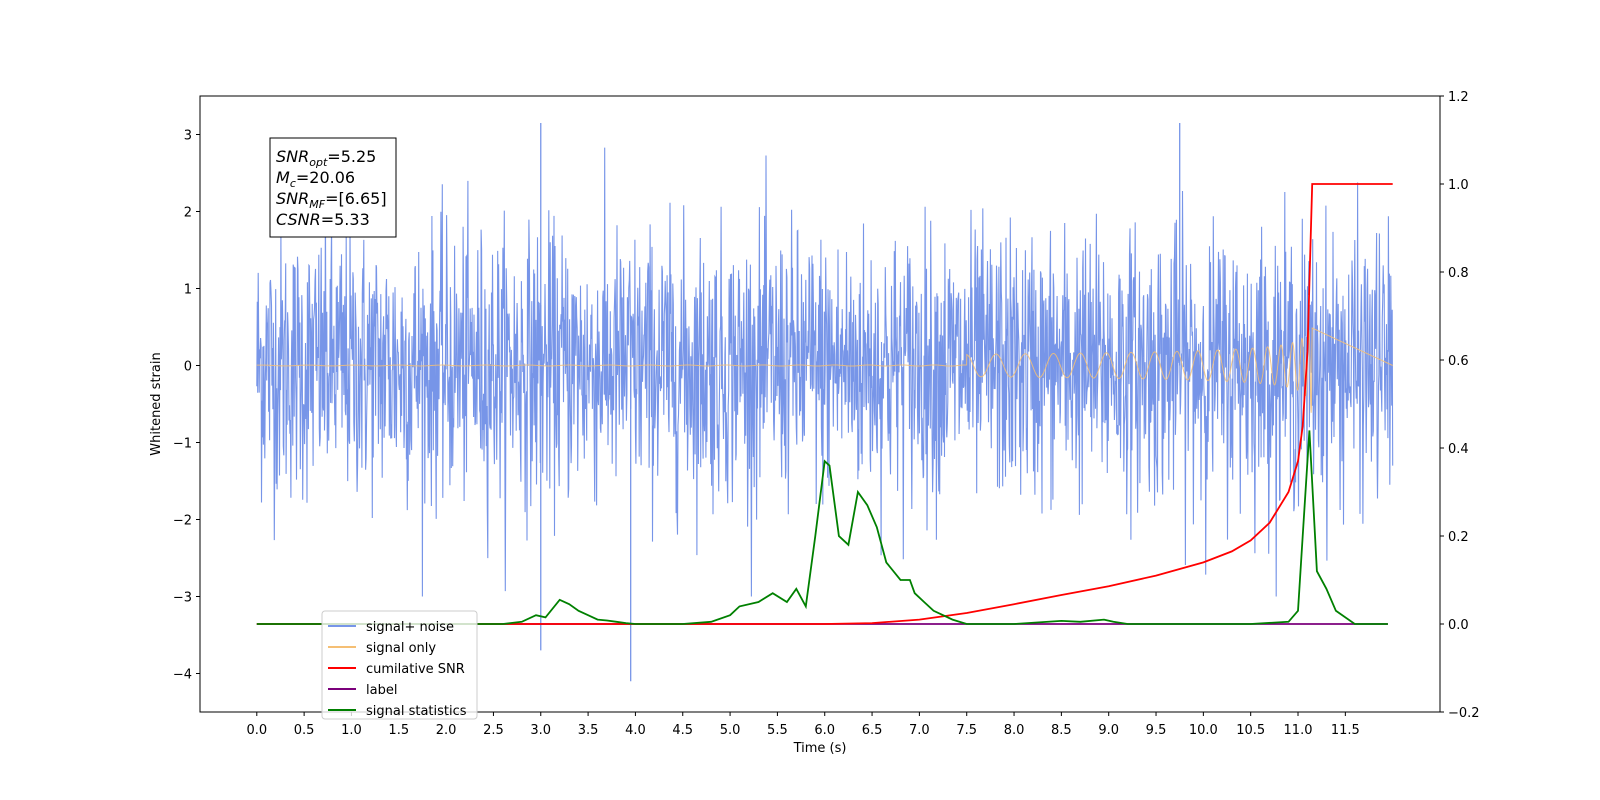 Image resolution: width=1600 pixels, height=800 pixels. What do you see at coordinates (188, 290) in the screenshot?
I see `y-tick-label-left: 1` at bounding box center [188, 290].